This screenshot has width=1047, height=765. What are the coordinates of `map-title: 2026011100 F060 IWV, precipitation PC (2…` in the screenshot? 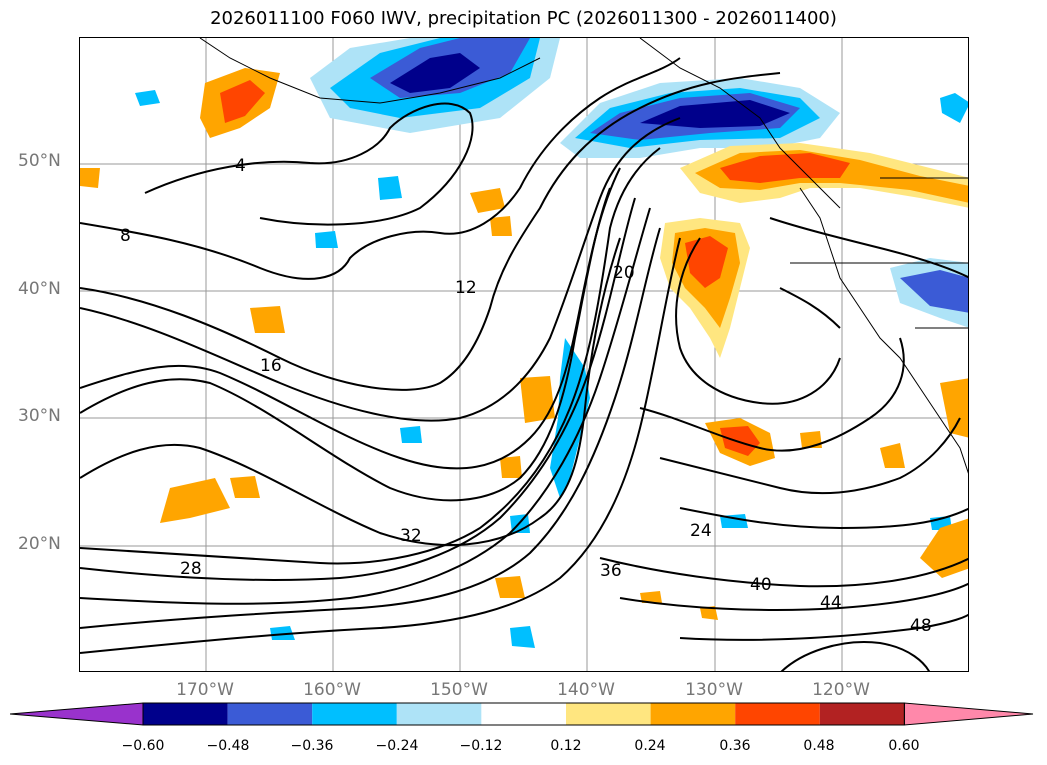 It's located at (523, 18).